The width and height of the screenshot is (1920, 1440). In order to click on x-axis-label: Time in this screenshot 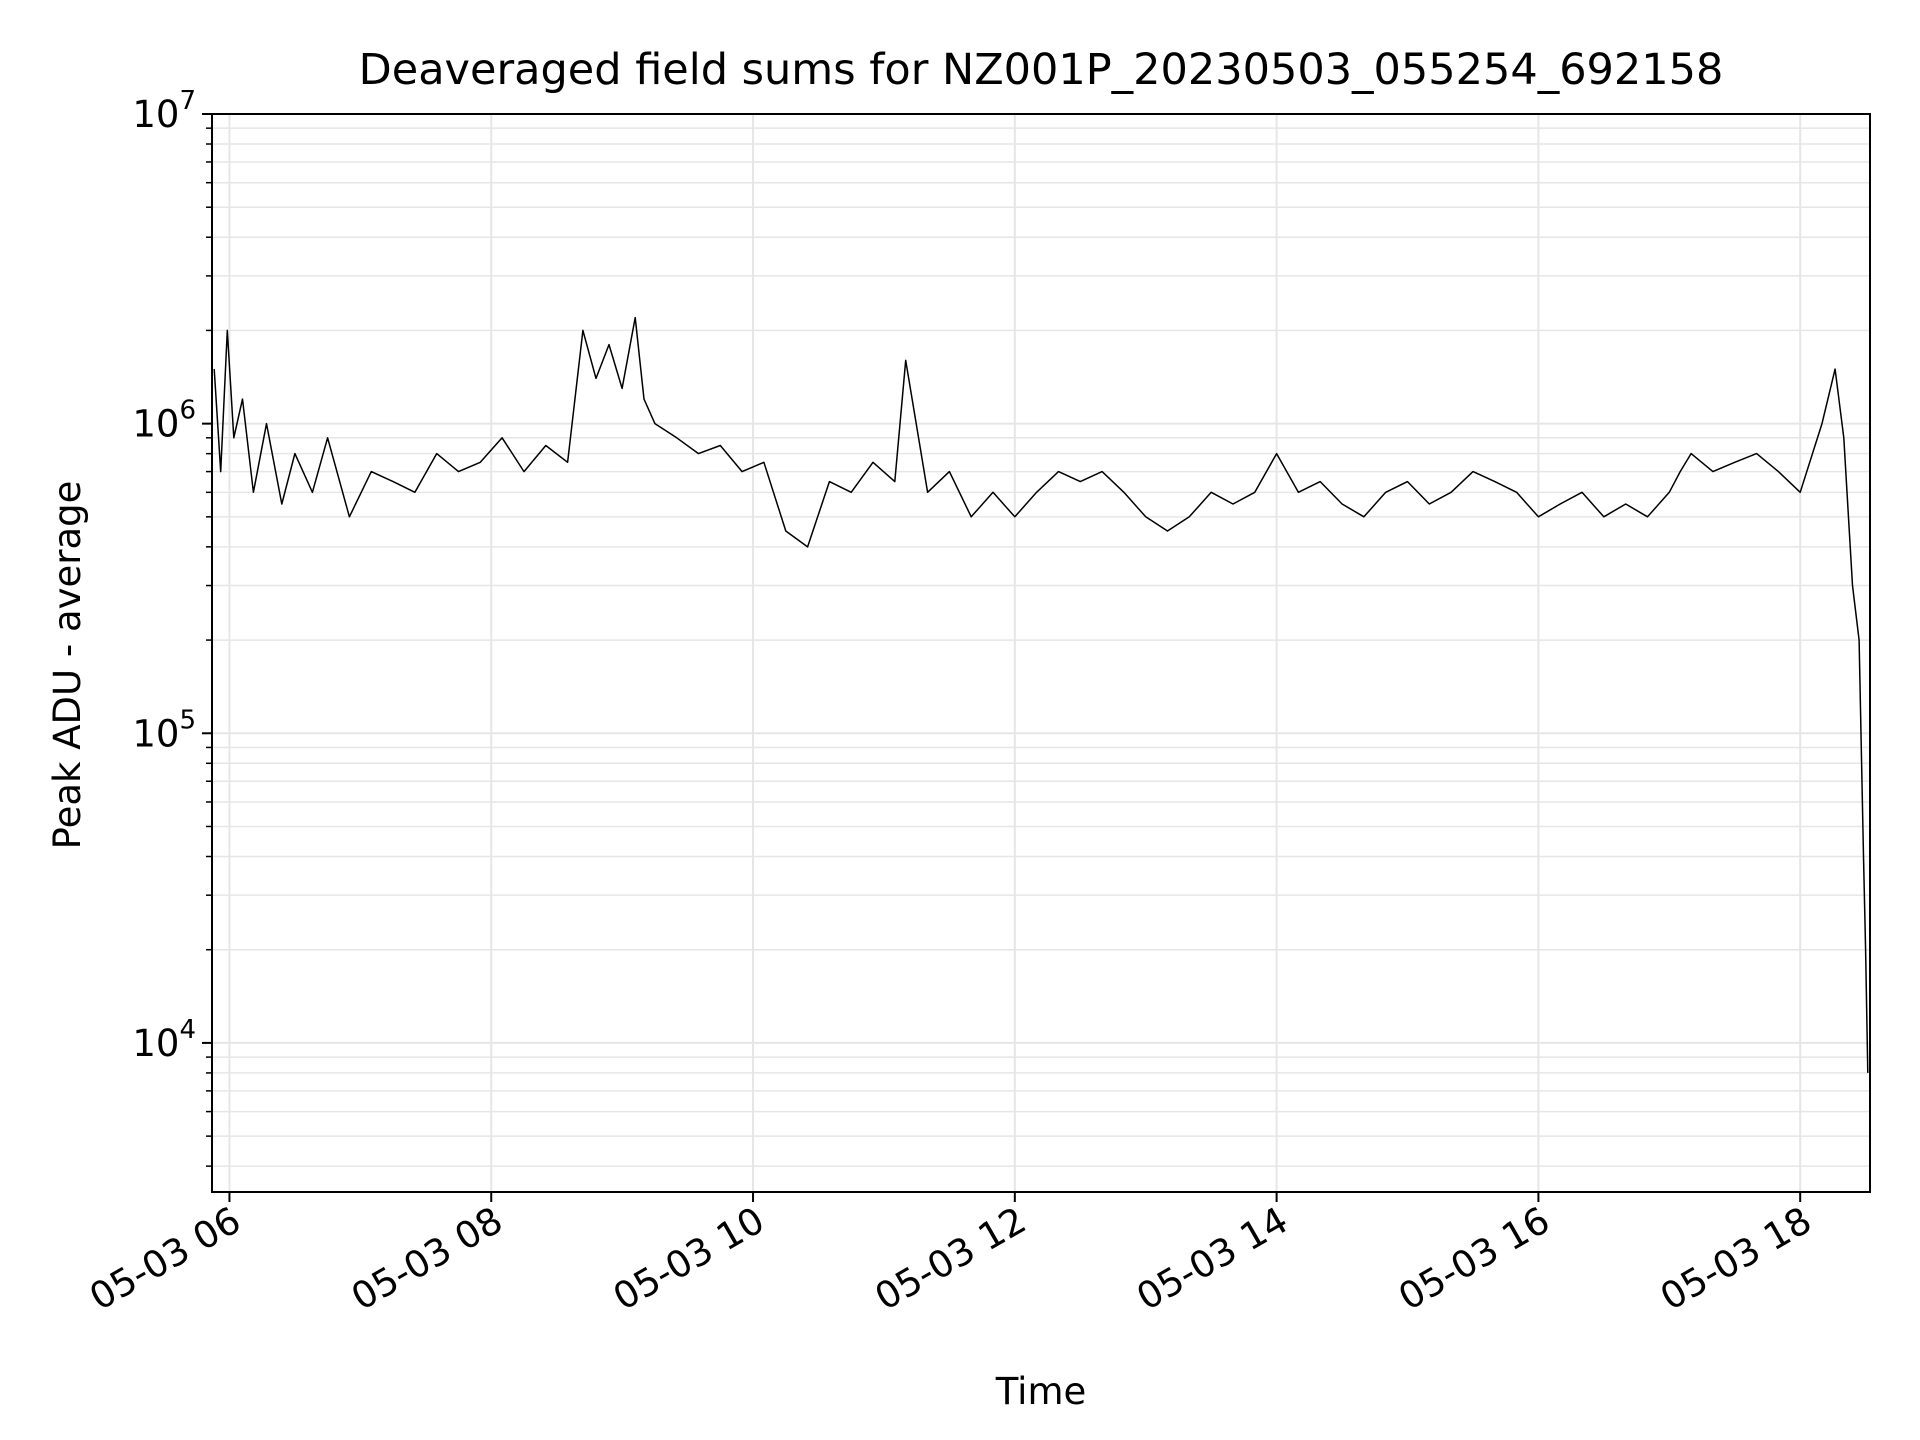, I will do `click(1041, 1391)`.